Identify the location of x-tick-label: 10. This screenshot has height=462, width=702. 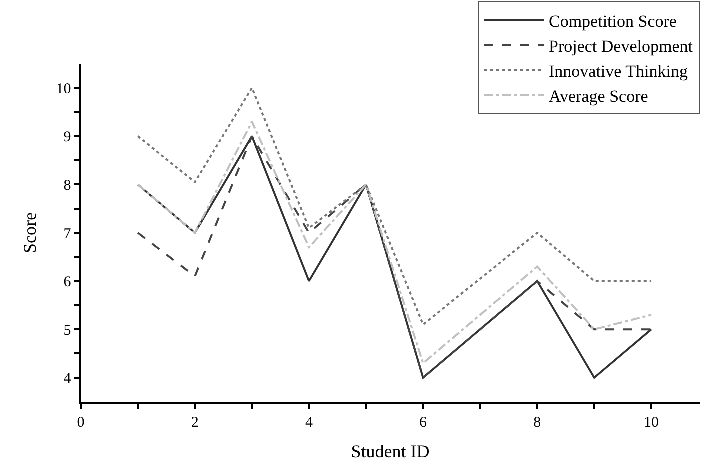
(652, 422).